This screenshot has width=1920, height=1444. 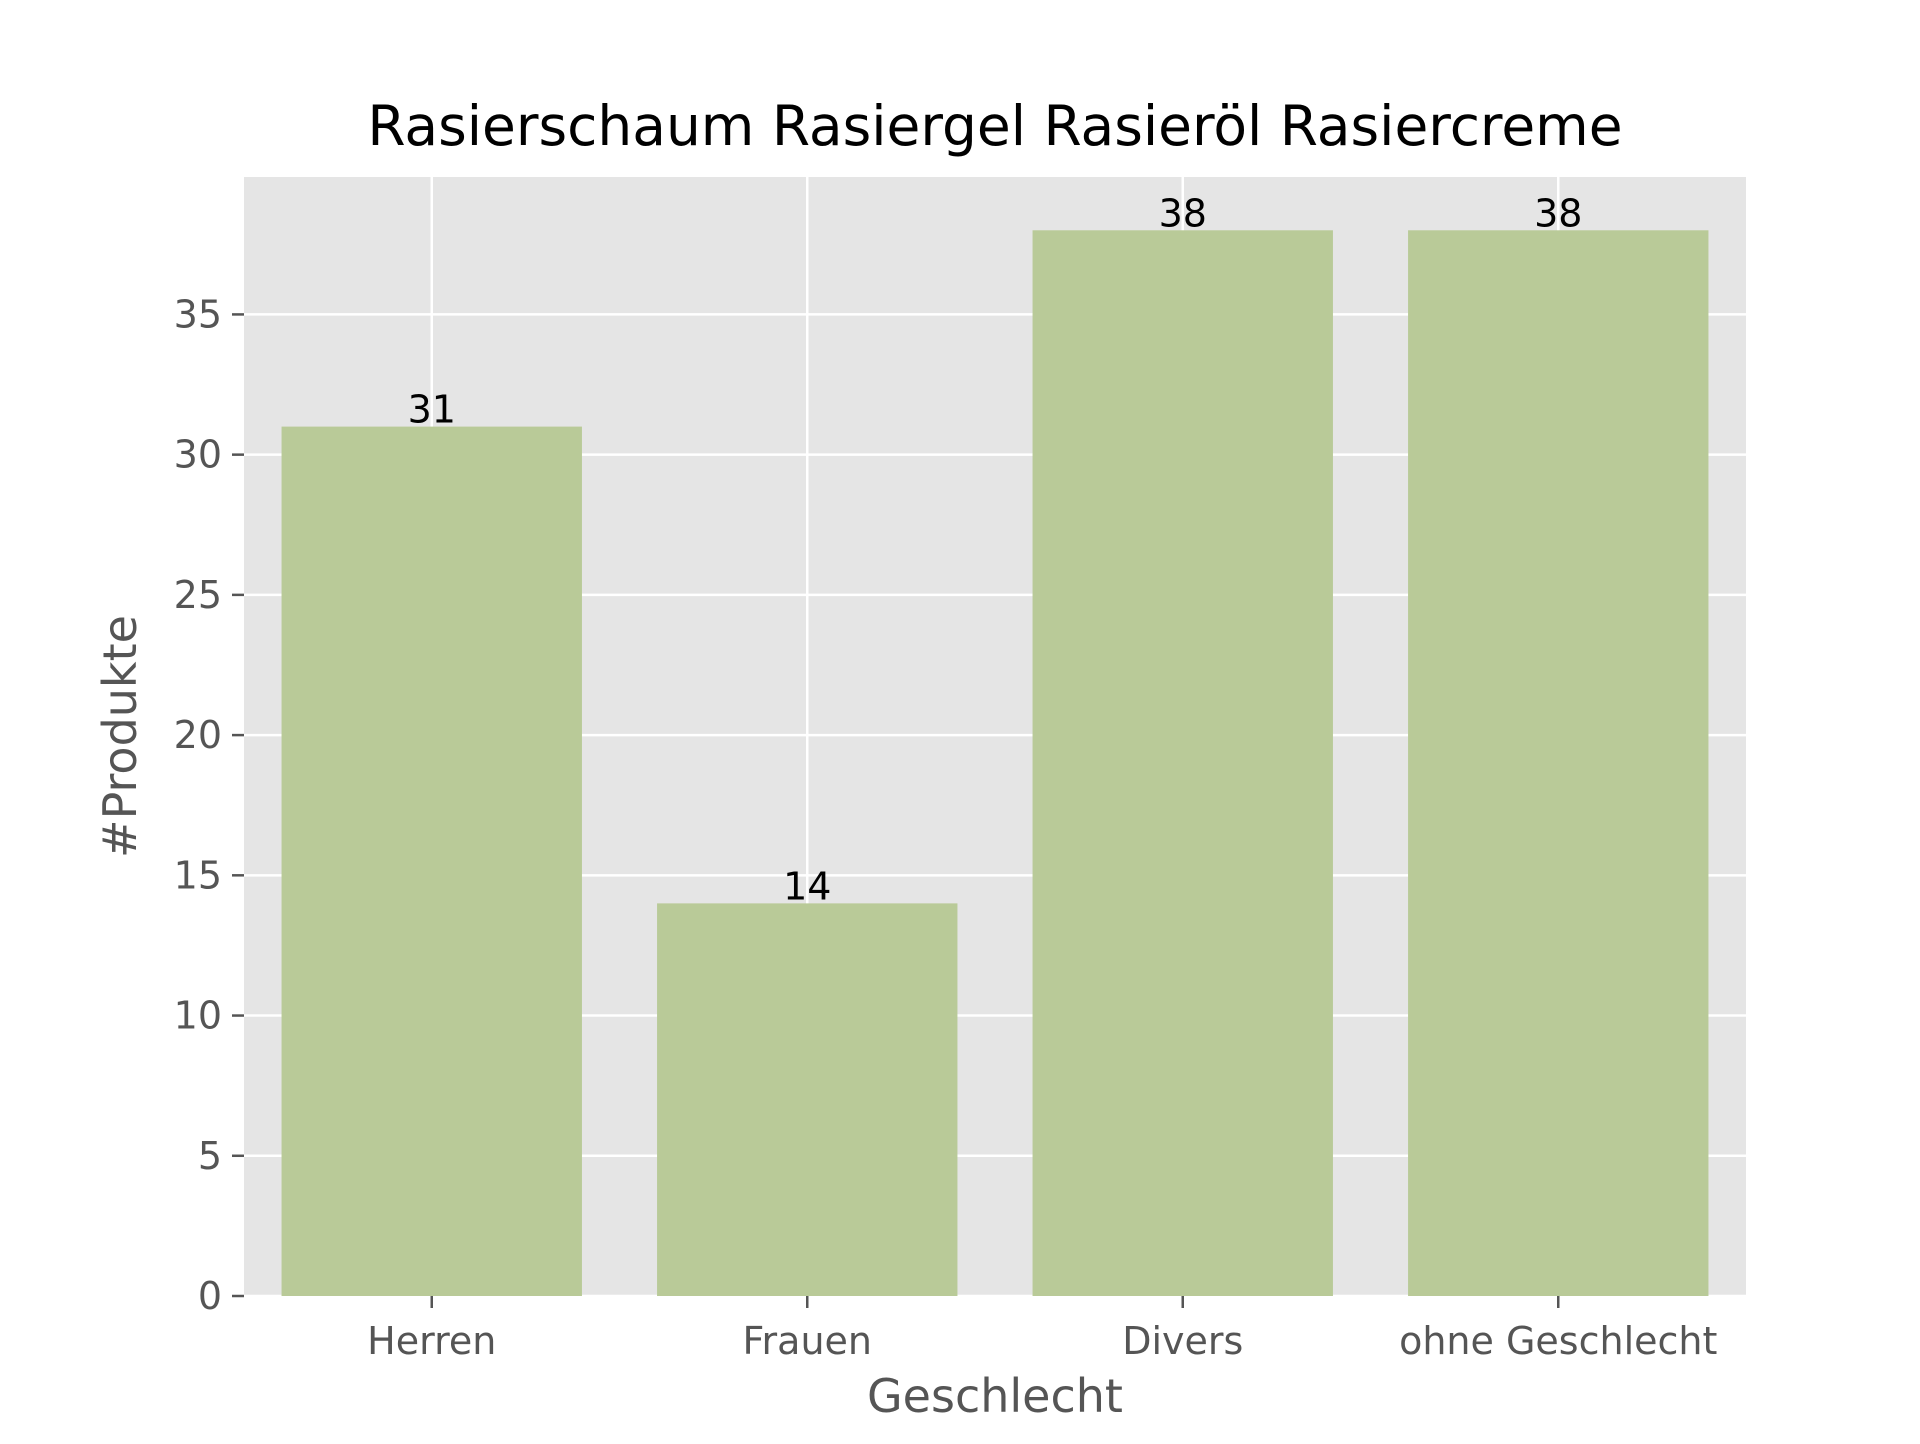 I want to click on y-tick-label: 20, so click(x=198, y=735).